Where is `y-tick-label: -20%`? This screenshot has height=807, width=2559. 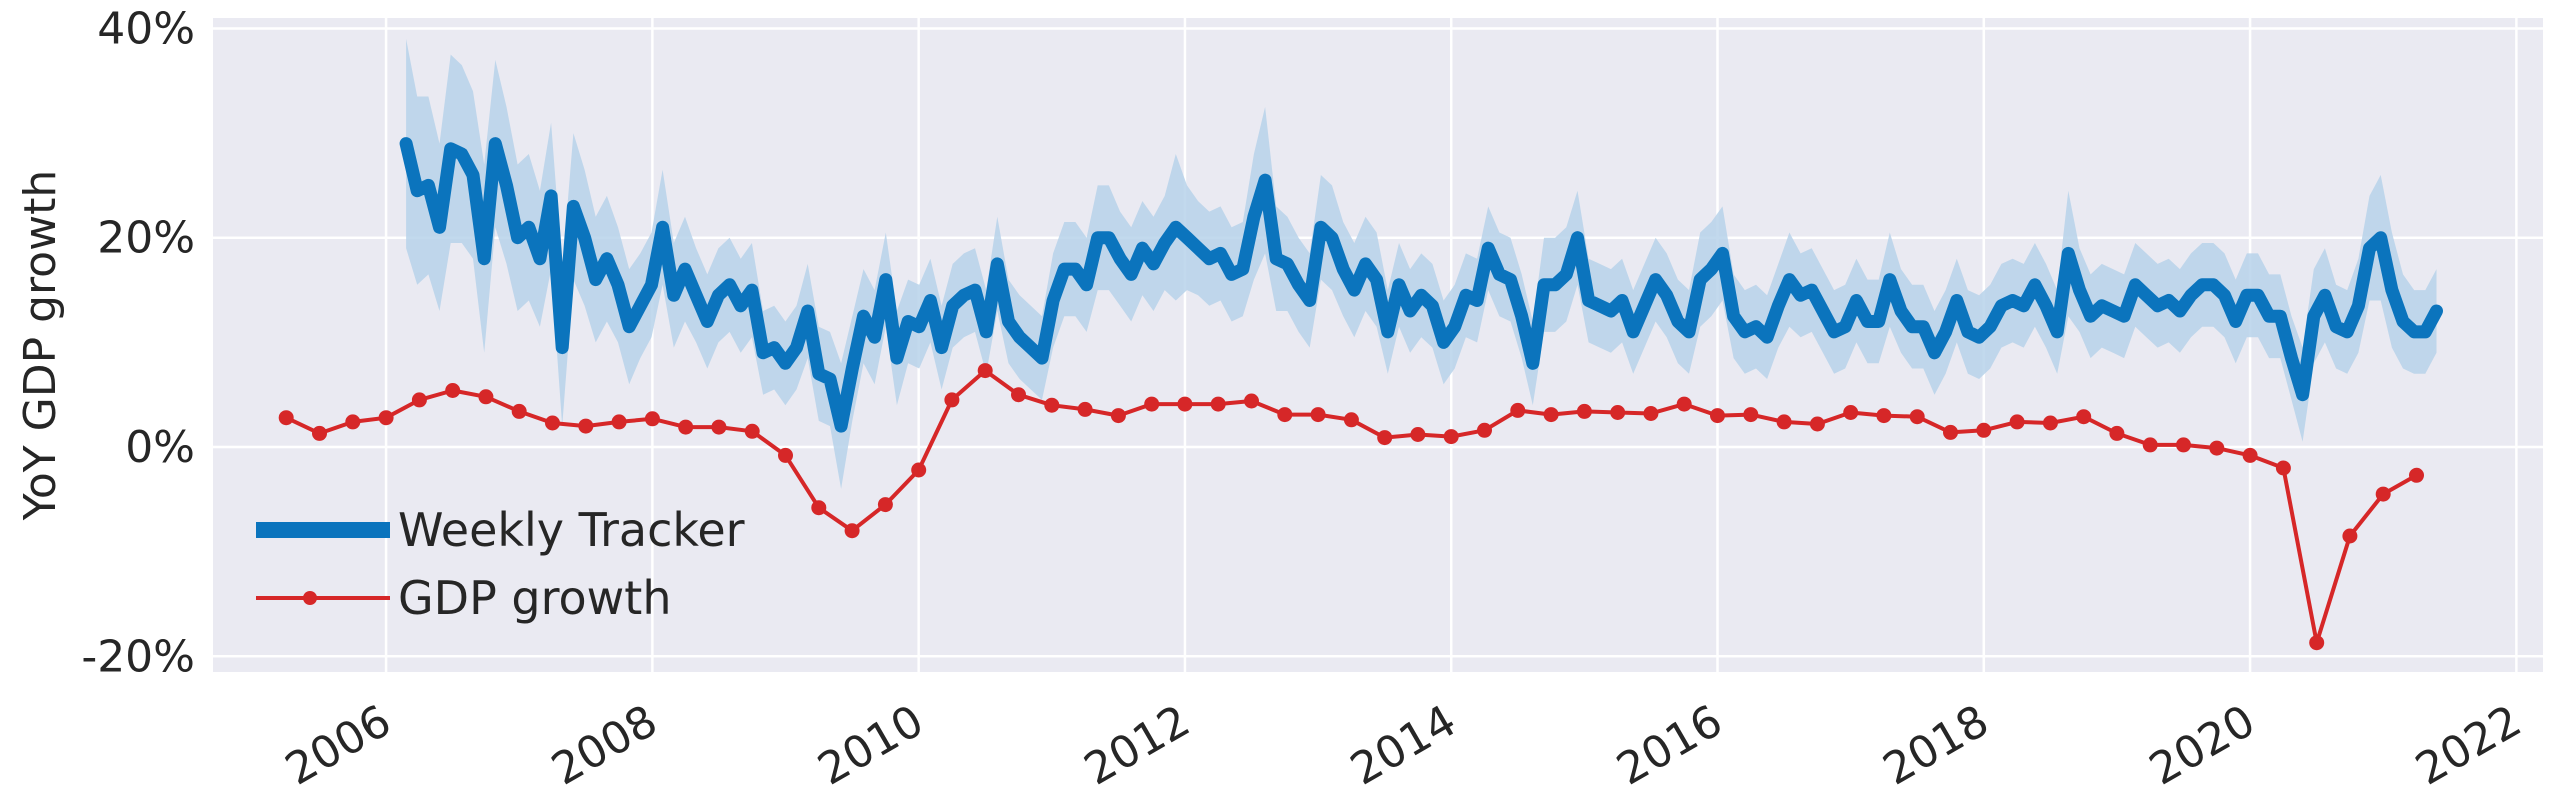
y-tick-label: -20% is located at coordinates (138, 656).